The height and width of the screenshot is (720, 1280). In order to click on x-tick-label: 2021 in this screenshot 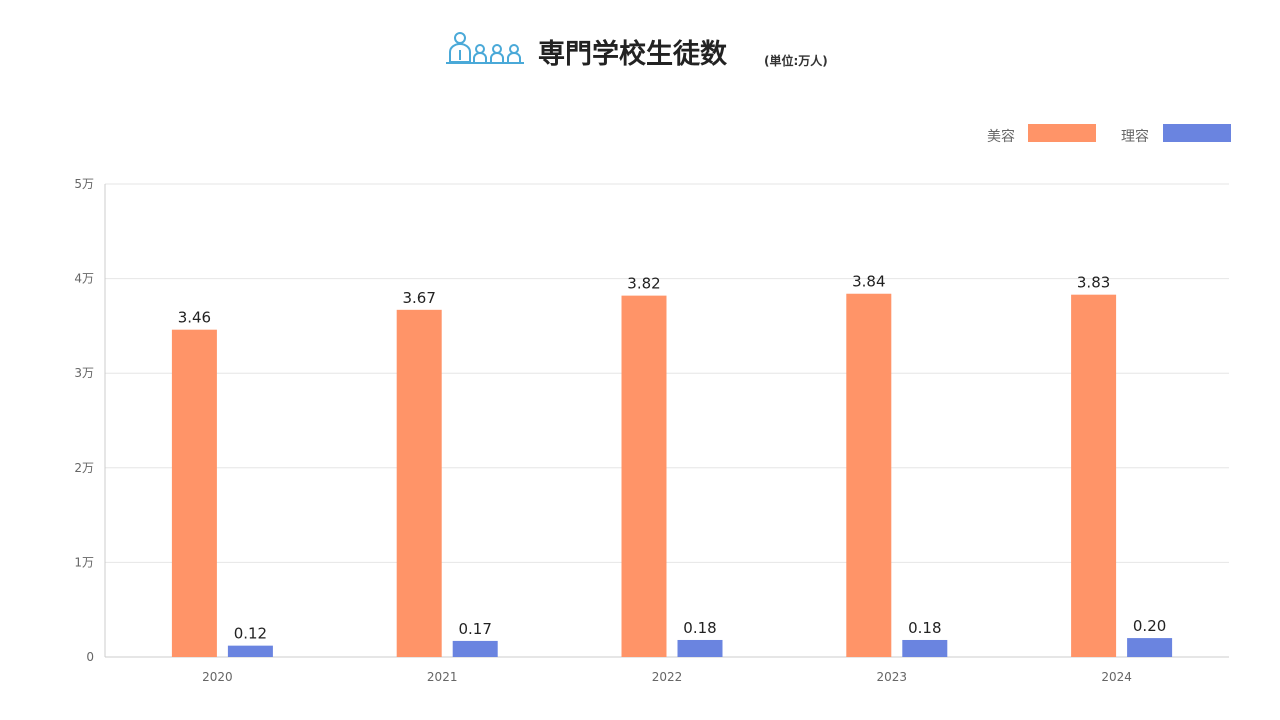, I will do `click(442, 677)`.